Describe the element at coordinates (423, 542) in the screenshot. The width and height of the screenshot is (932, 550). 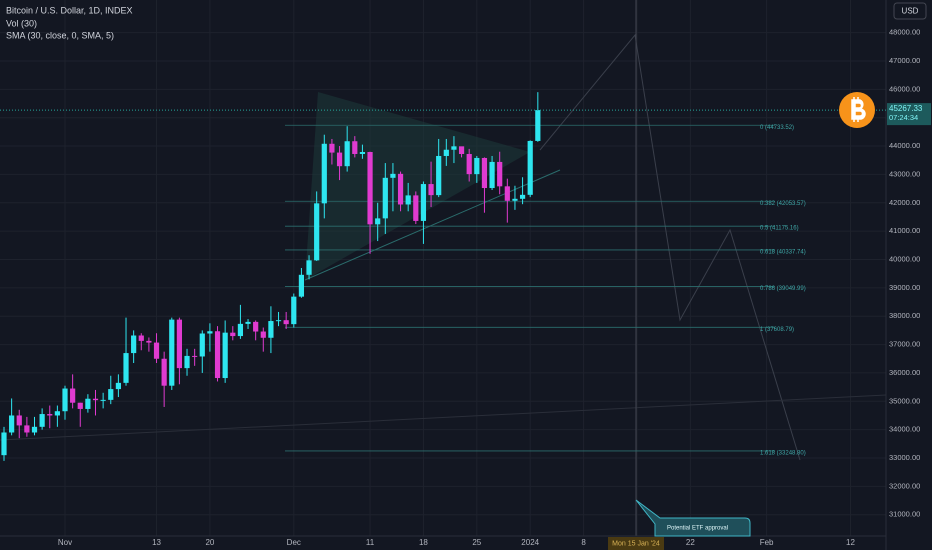
I see `x-tick-label: 18` at that location.